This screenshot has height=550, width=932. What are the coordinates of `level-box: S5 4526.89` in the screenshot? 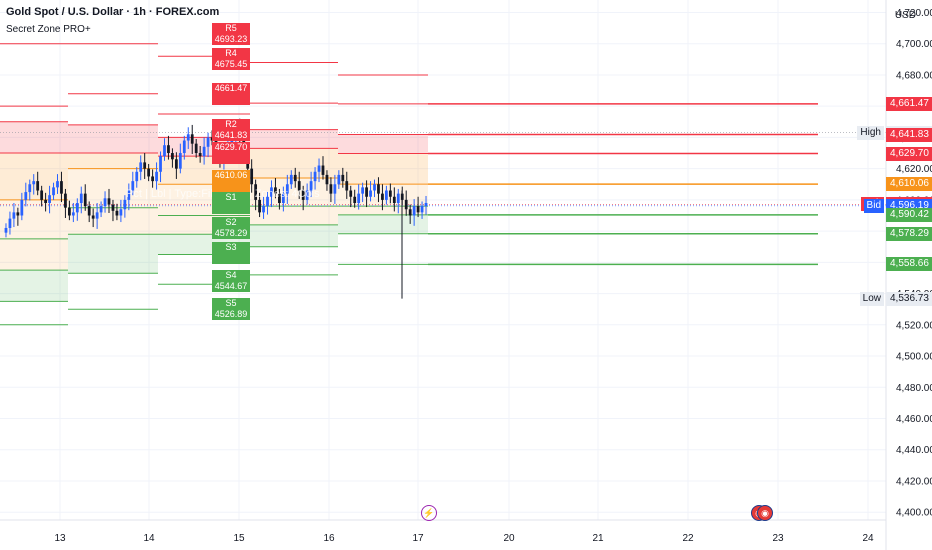 It's located at (231, 309).